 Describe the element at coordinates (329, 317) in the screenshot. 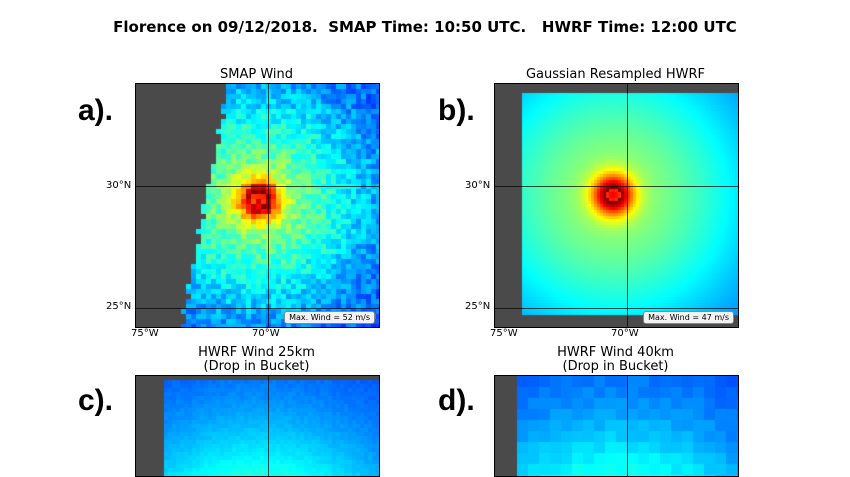

I see `max-wind-badge: Max. Wind = 52 m/s` at that location.